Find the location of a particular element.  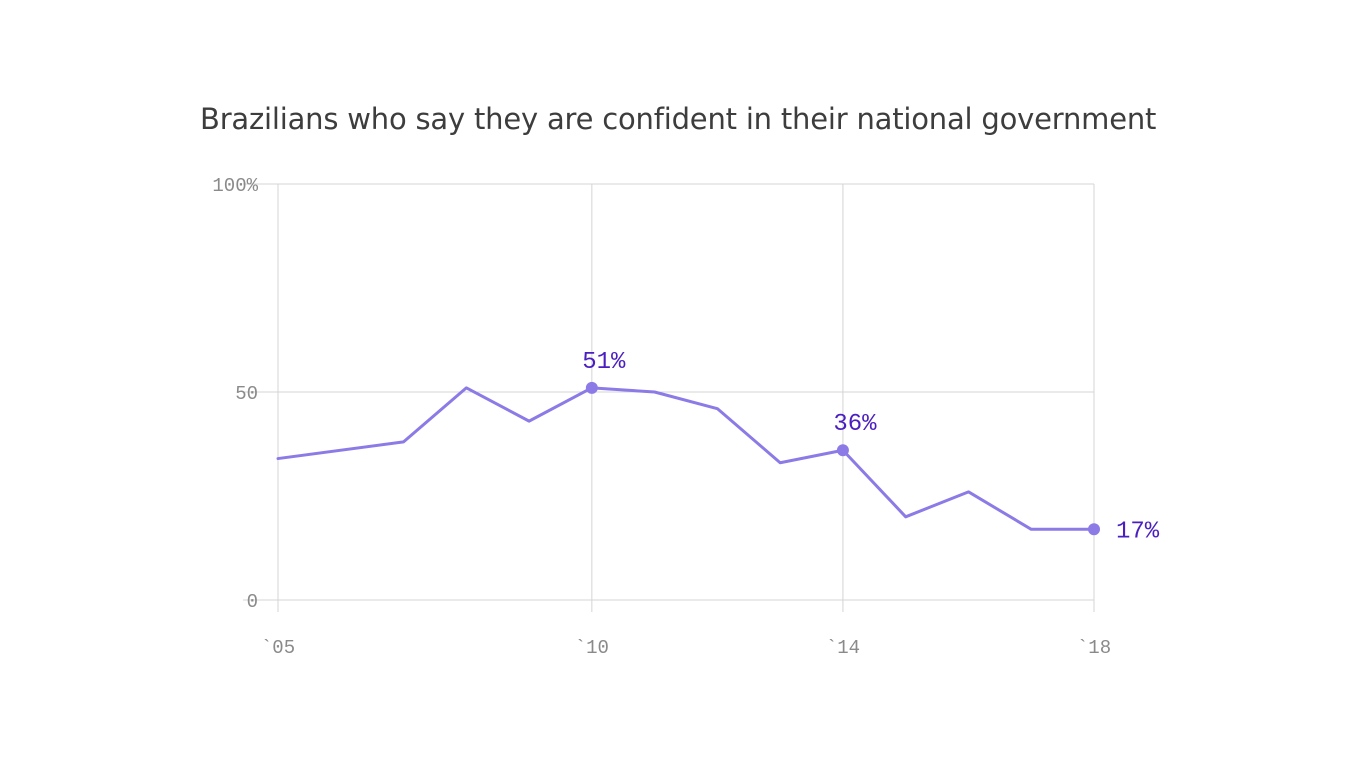

x-tick-label: `18 is located at coordinates (1094, 648).